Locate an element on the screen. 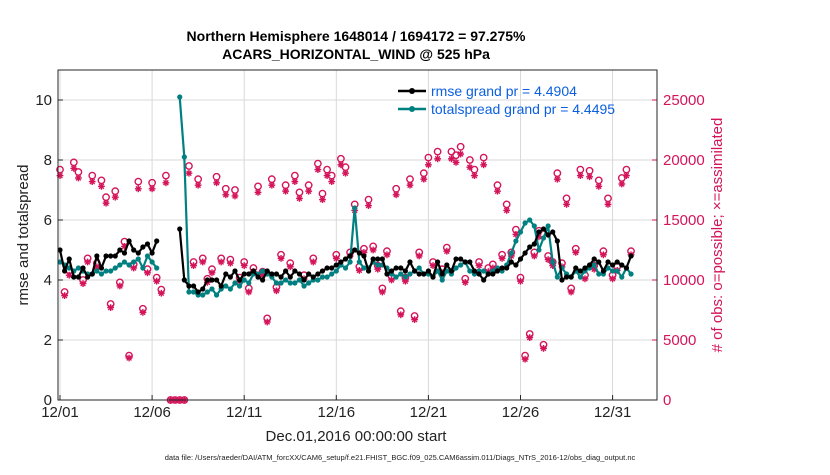 This screenshot has height=475, width=830. x-tick-label: 12/11 is located at coordinates (244, 412).